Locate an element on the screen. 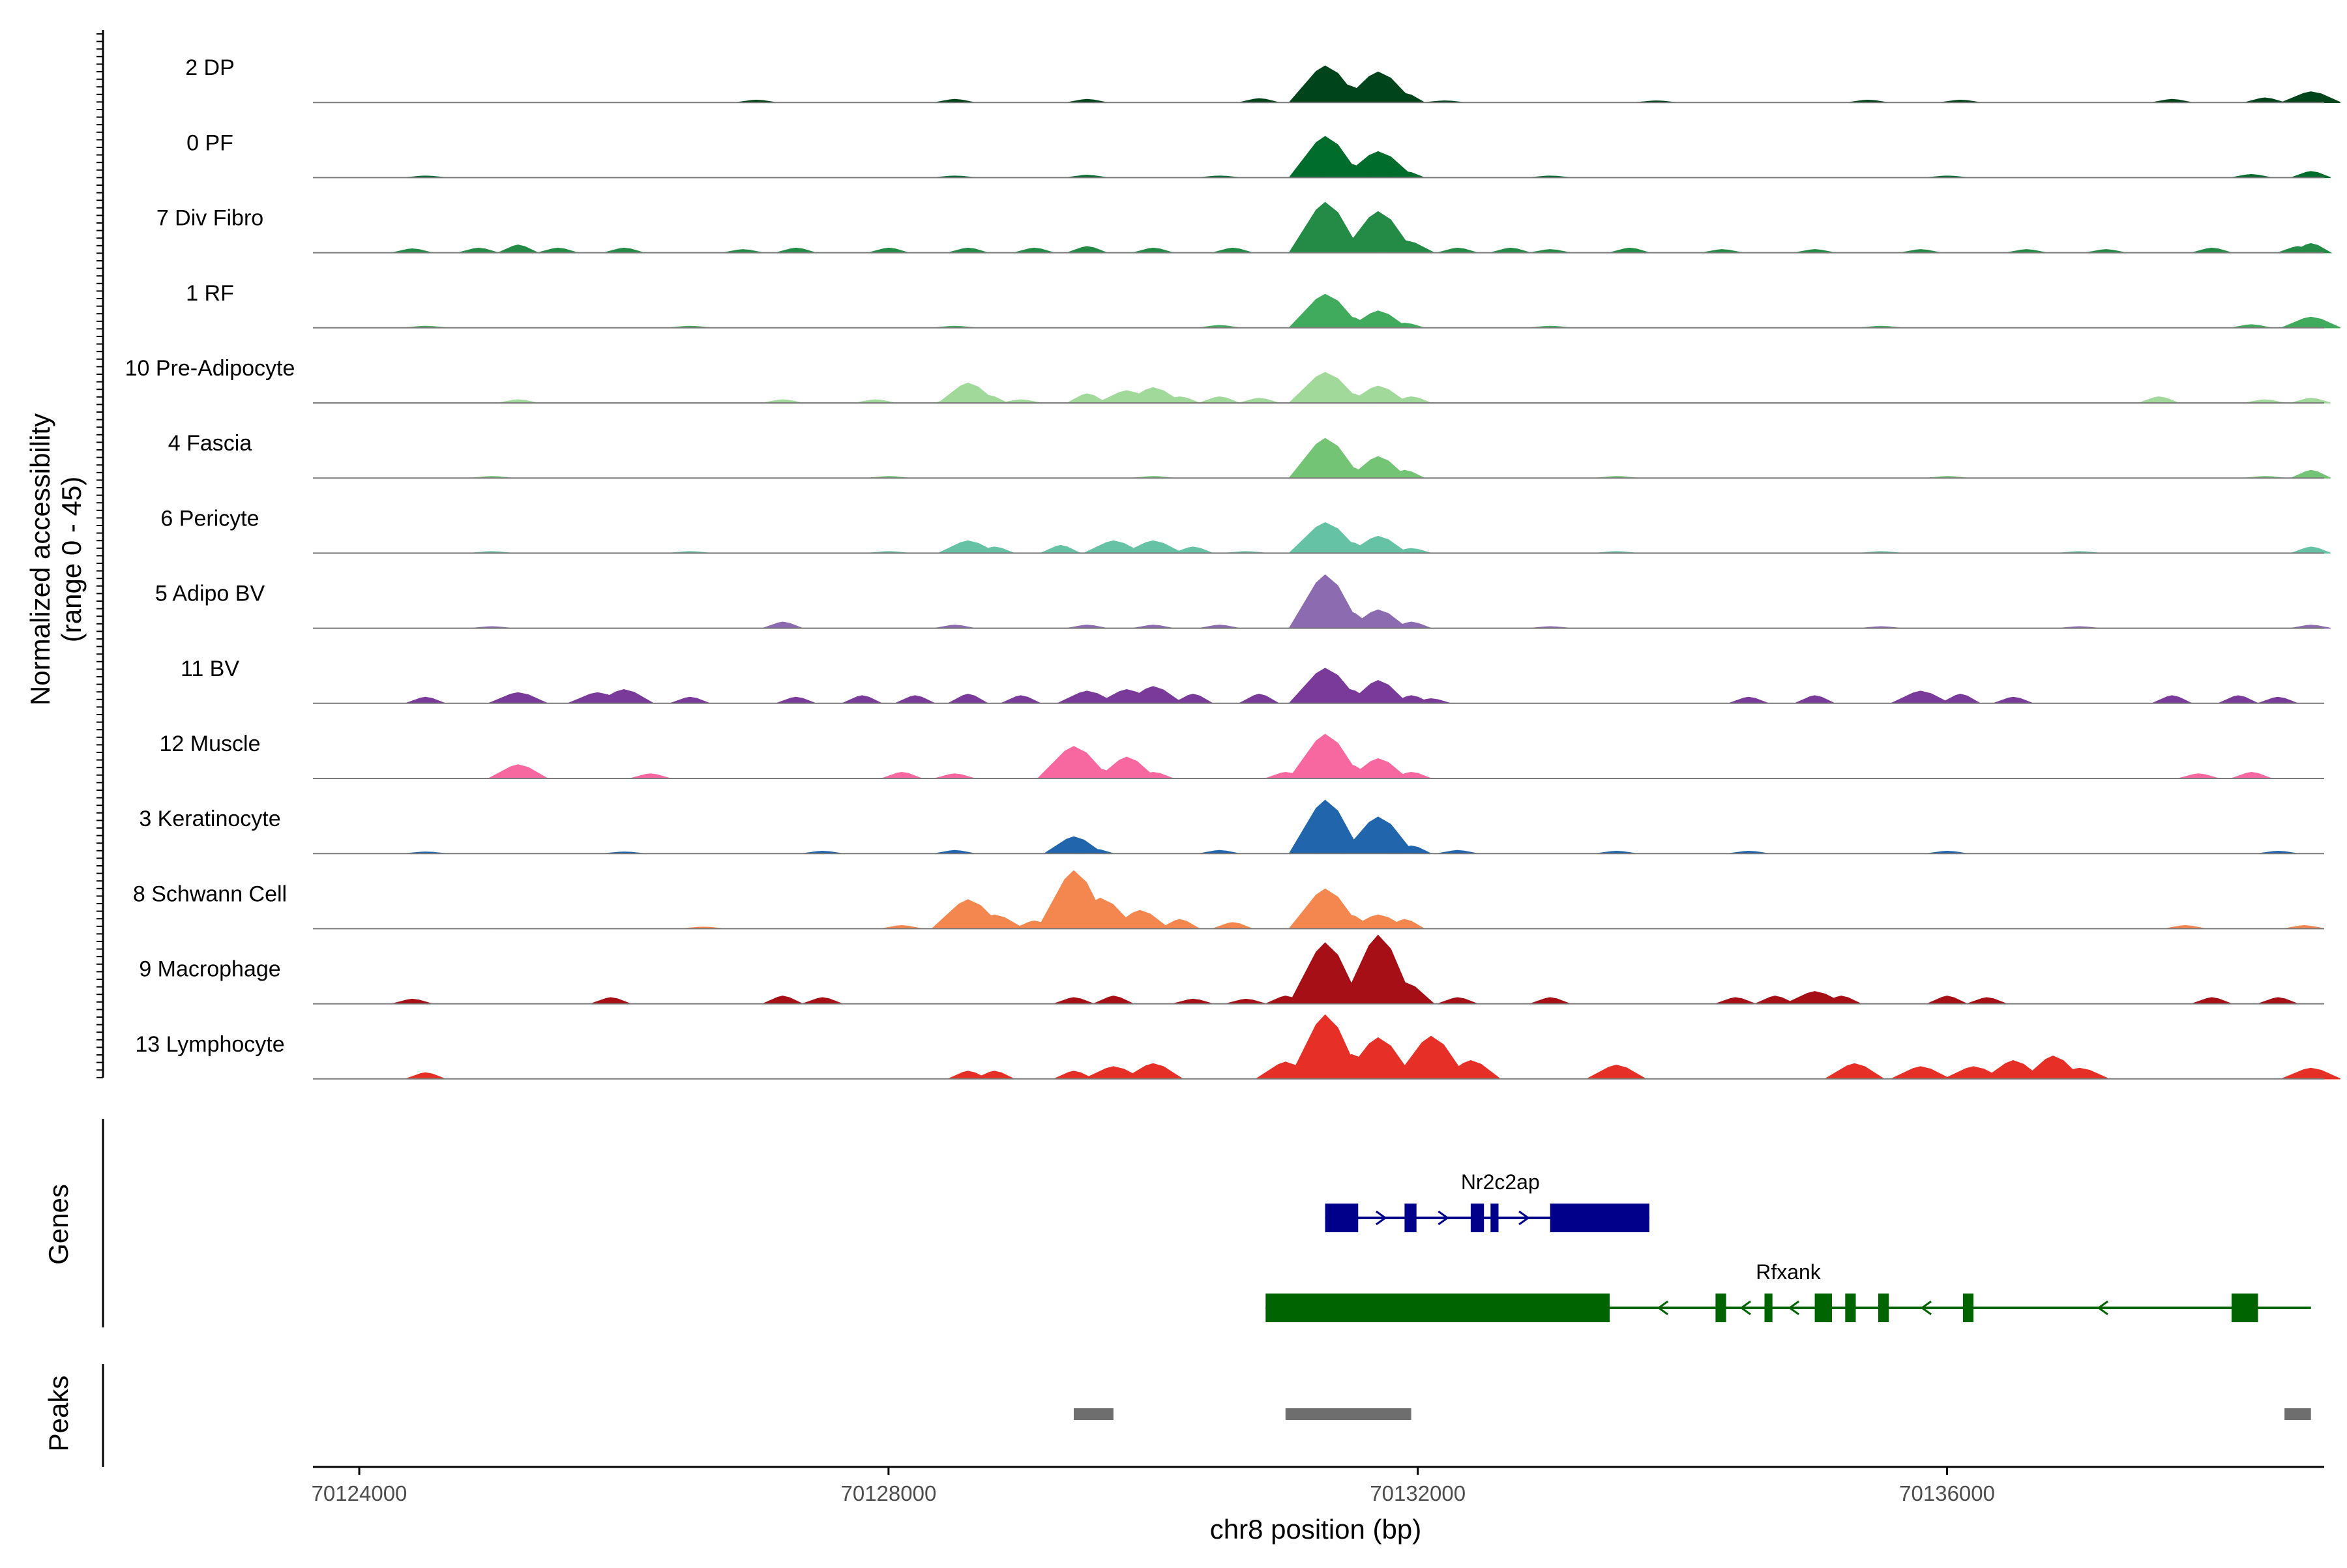 The height and width of the screenshot is (1568, 2347). x-tick-label: 70124000 is located at coordinates (359, 1493).